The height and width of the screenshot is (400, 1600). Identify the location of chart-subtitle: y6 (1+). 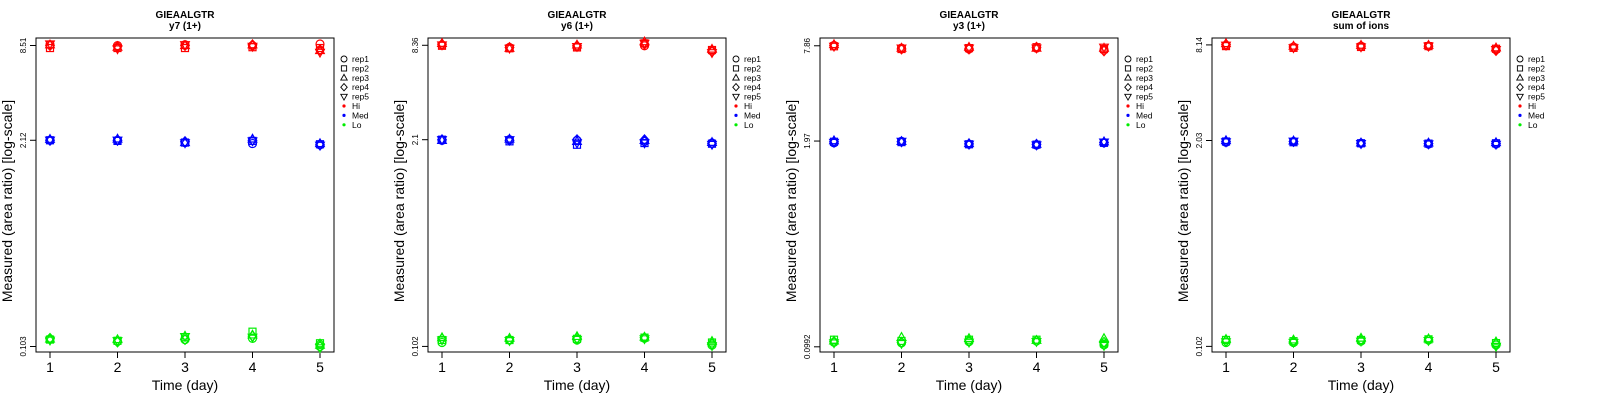
(577, 26).